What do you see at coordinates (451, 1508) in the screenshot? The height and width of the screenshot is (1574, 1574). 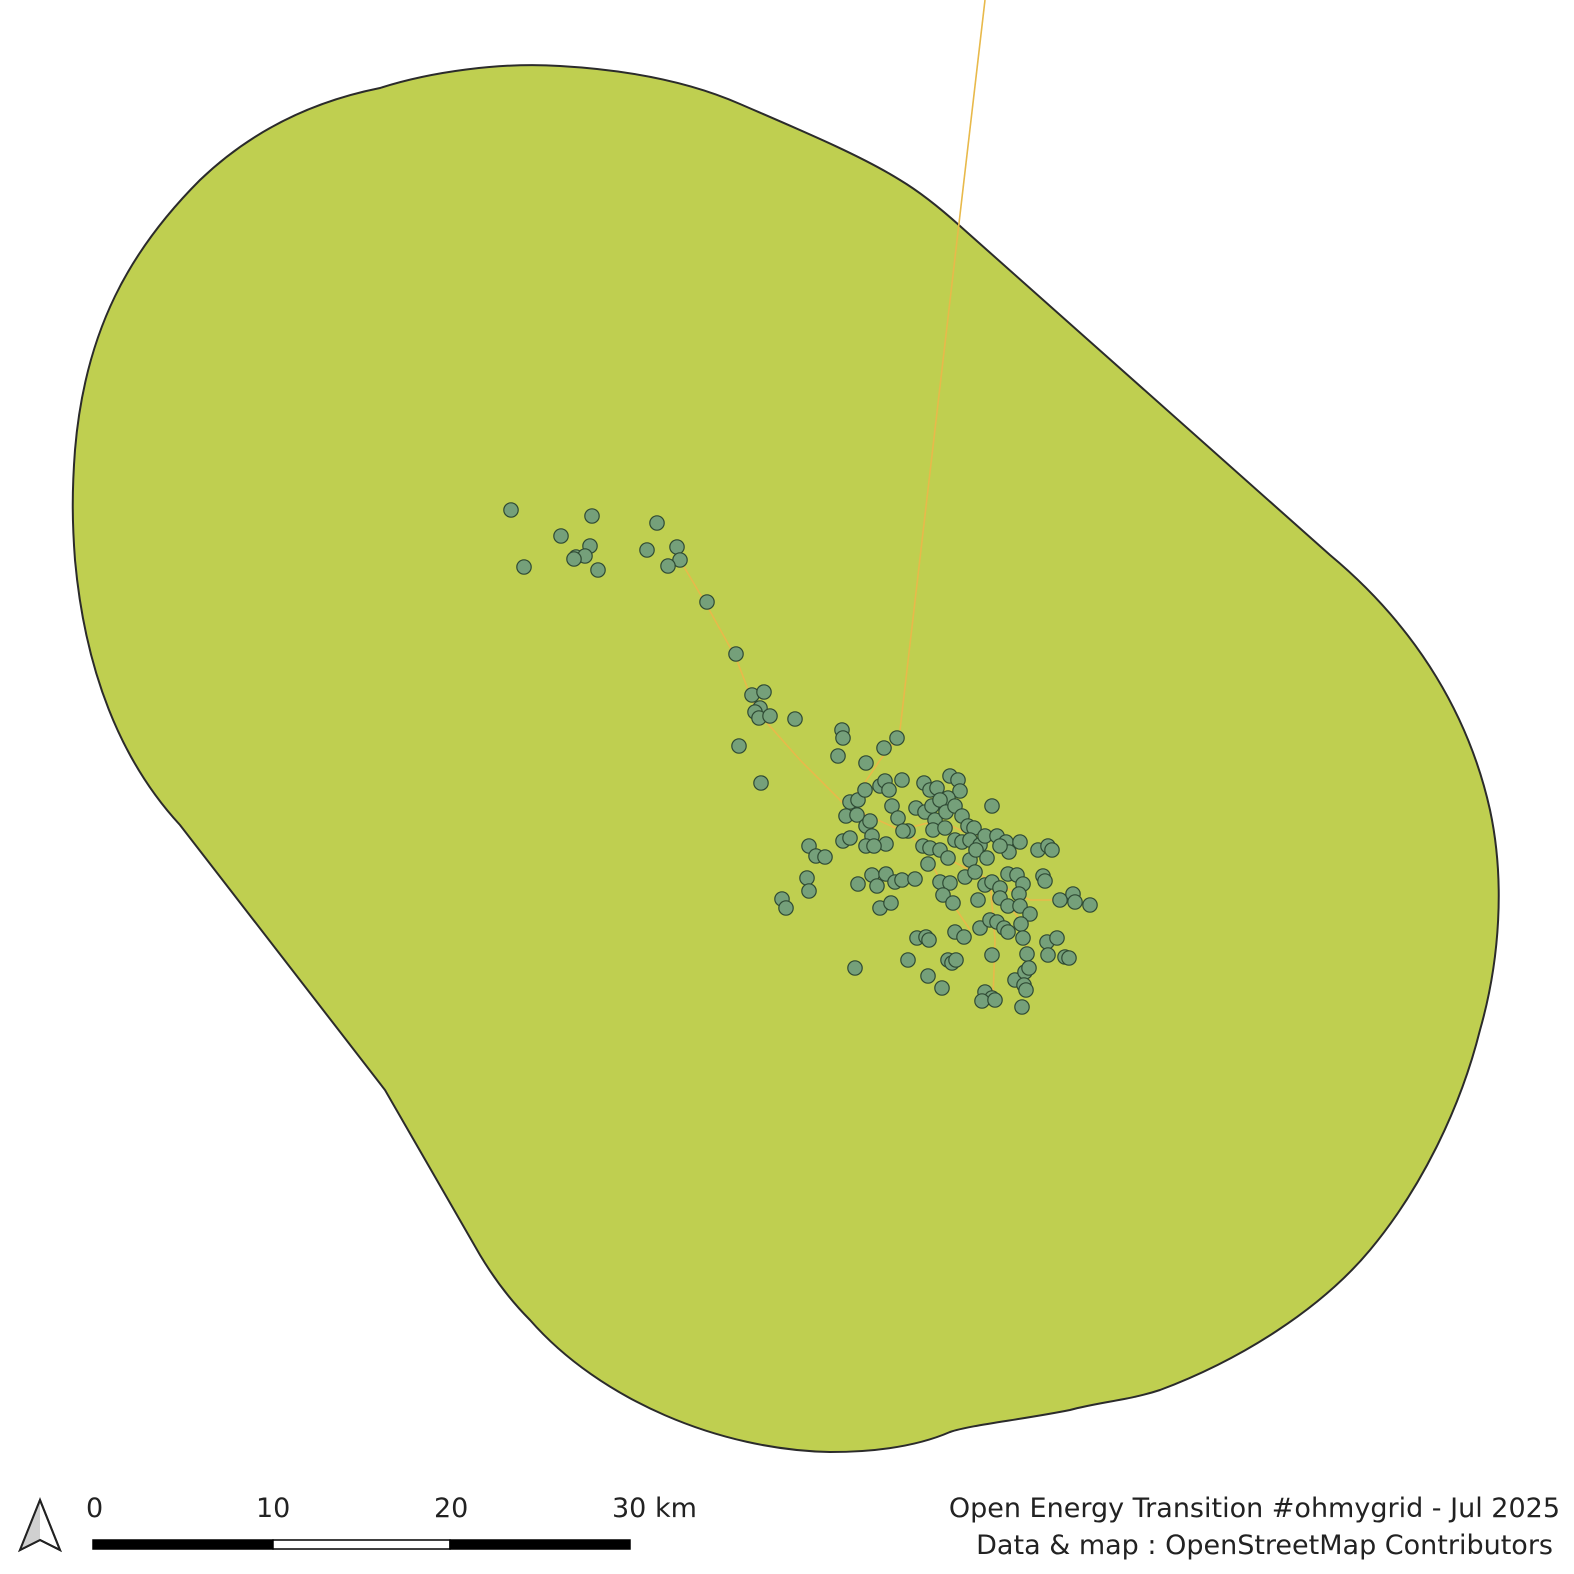 I see `scale-label-20: 20` at bounding box center [451, 1508].